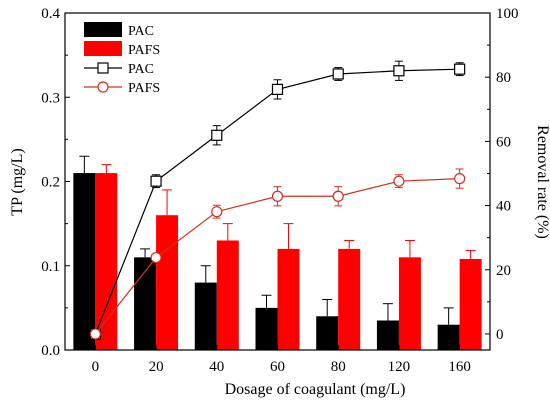 This screenshot has width=550, height=405. I want to click on y-left-tick-label-0.0: 0.0, so click(50, 351).